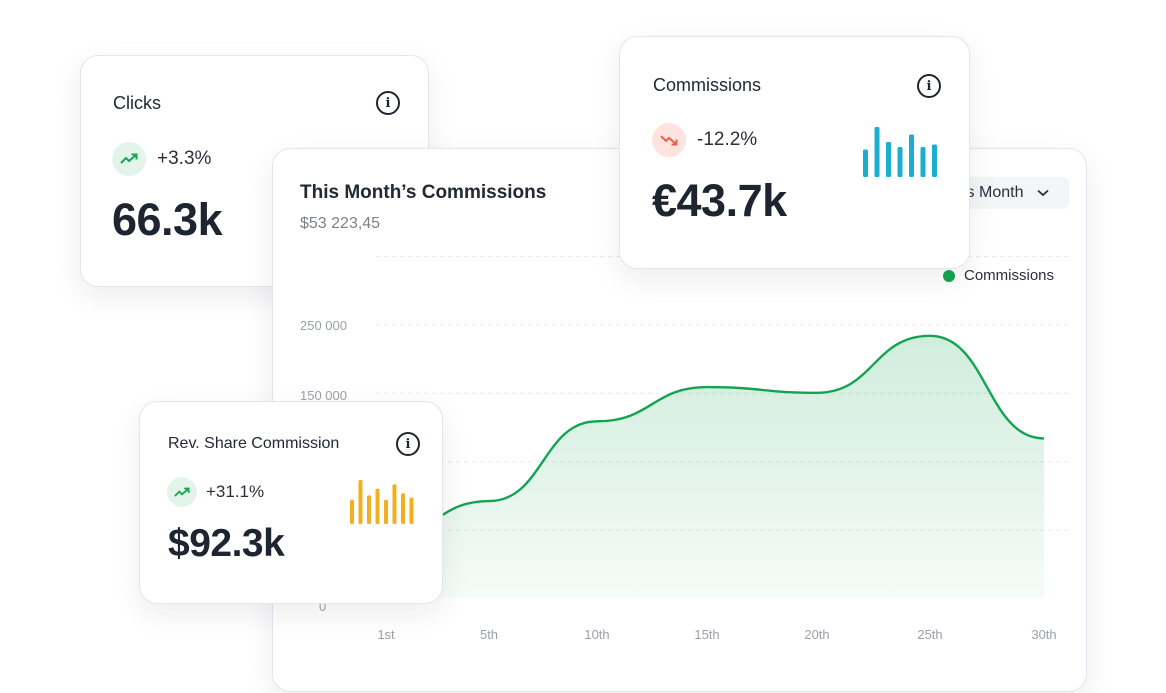 Image resolution: width=1166 pixels, height=693 pixels. I want to click on commissions-change: -12.2%, so click(727, 139).